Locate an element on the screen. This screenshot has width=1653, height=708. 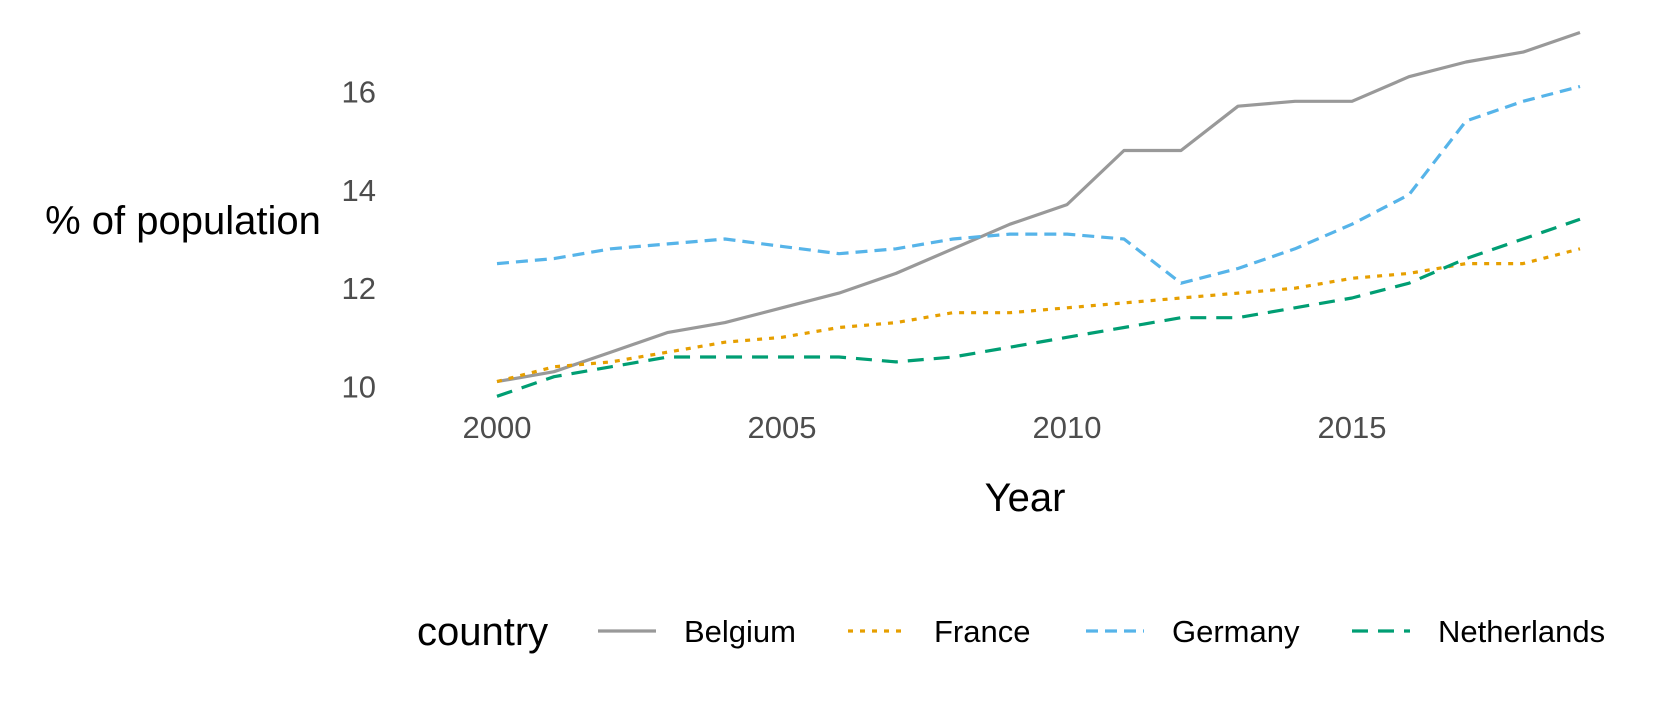
legend-label-germany: Germany is located at coordinates (1236, 631).